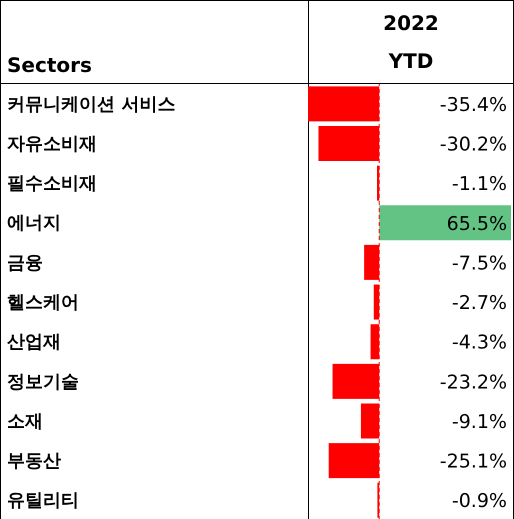 This screenshot has width=514, height=519. What do you see at coordinates (43, 501) in the screenshot?
I see `y-tick-label: 유틸리티` at bounding box center [43, 501].